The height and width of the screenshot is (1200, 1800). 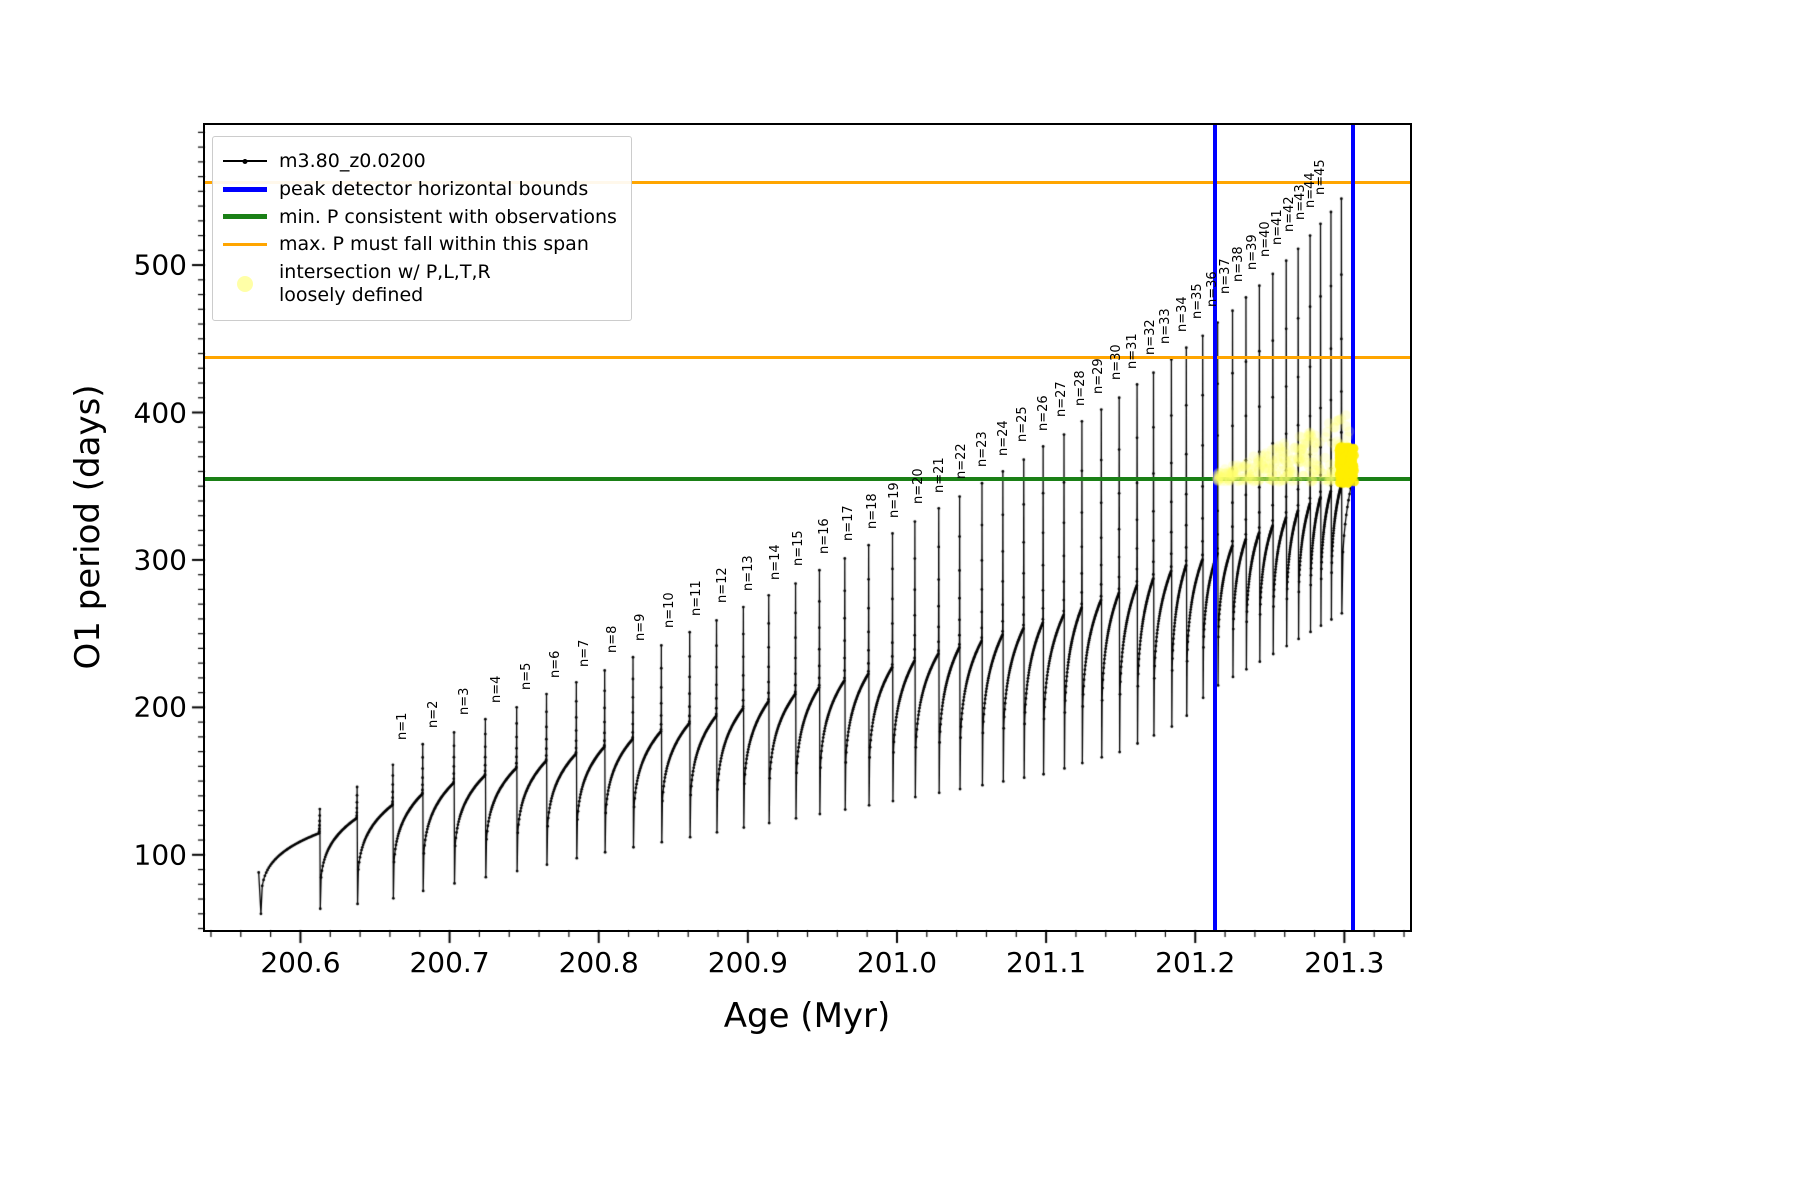 What do you see at coordinates (807, 478) in the screenshot?
I see `min-period-line` at bounding box center [807, 478].